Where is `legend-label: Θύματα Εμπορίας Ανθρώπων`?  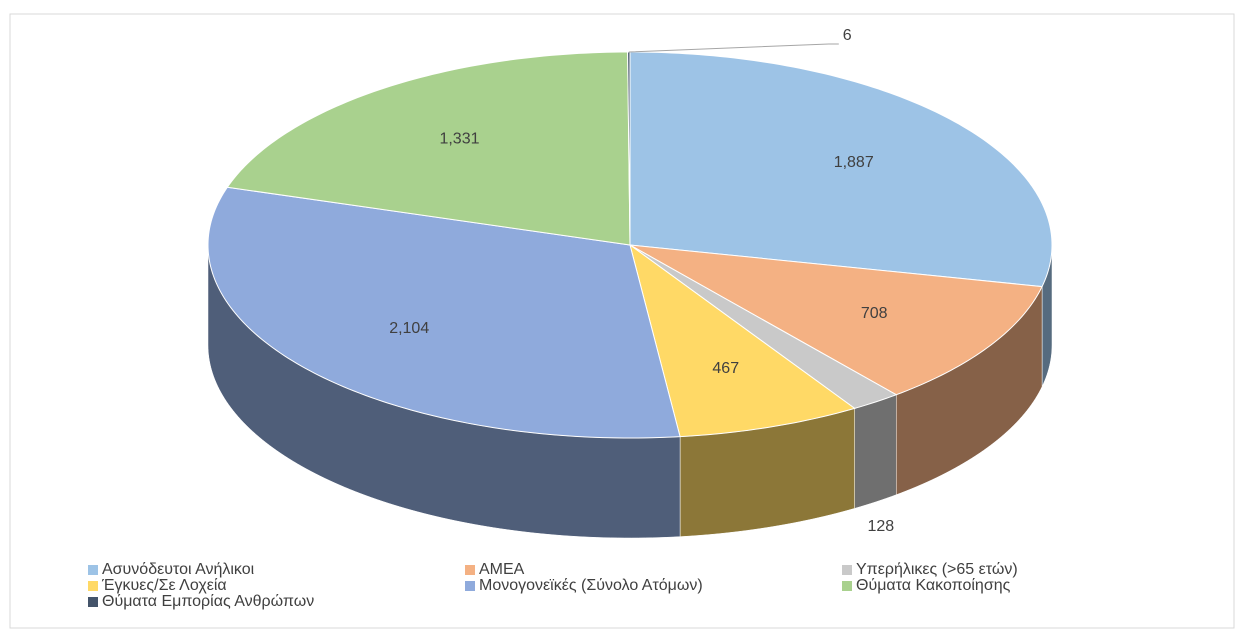 legend-label: Θύματα Εμπορίας Ανθρώπων is located at coordinates (208, 601).